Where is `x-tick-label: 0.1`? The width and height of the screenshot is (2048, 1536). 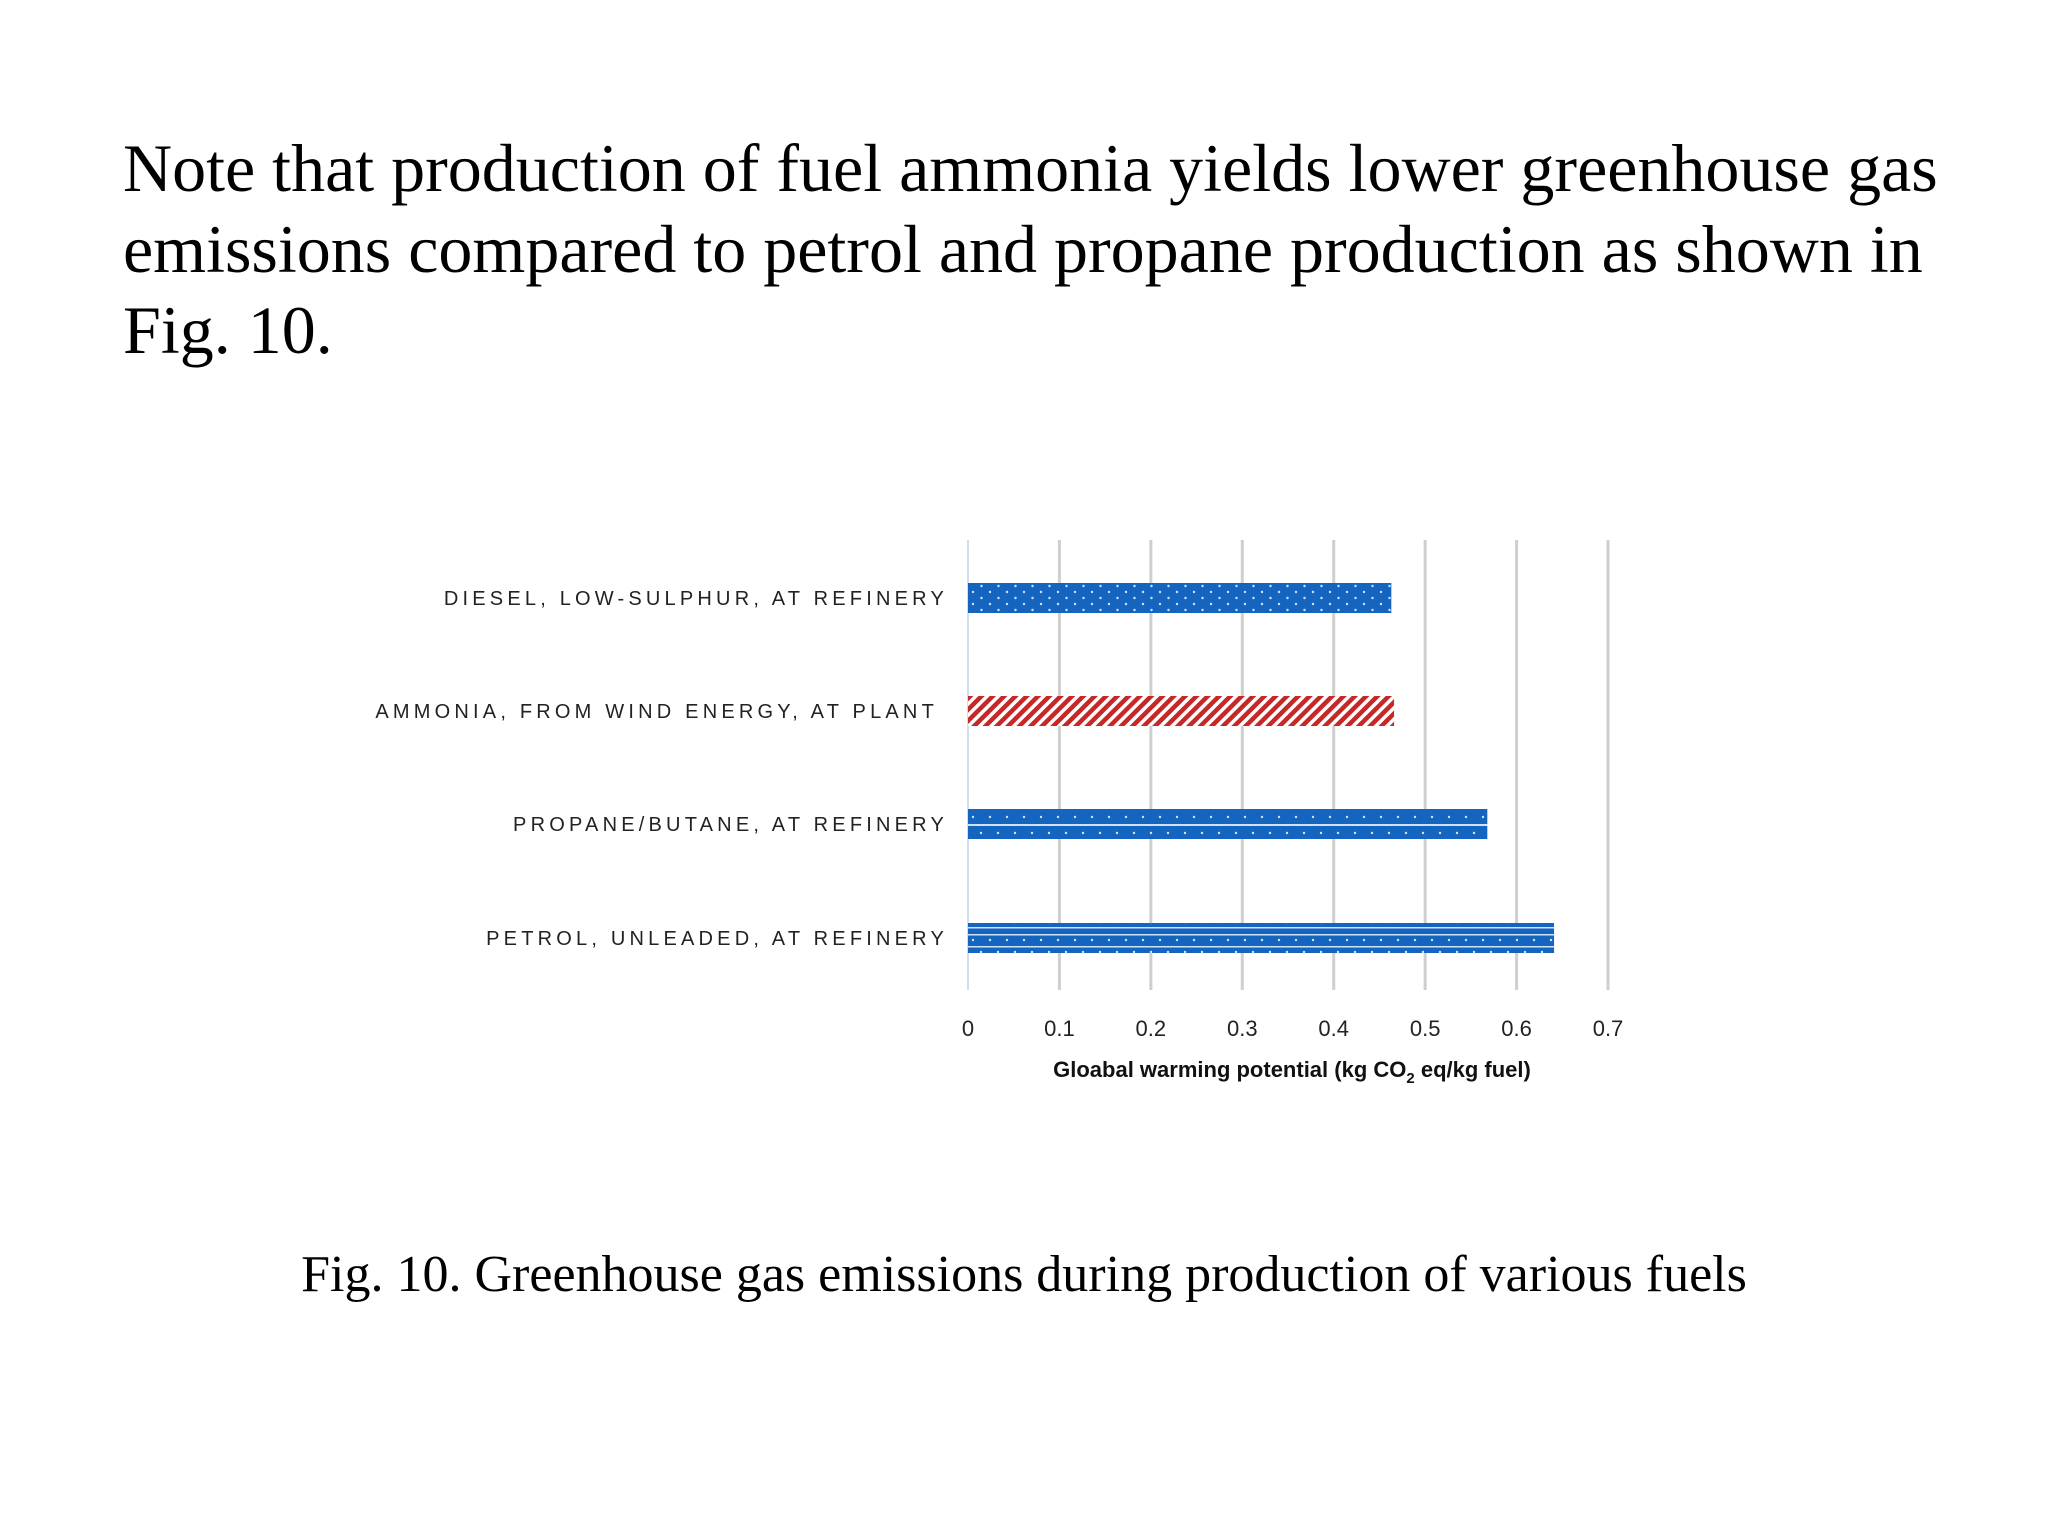
x-tick-label: 0.1 is located at coordinates (1059, 1028).